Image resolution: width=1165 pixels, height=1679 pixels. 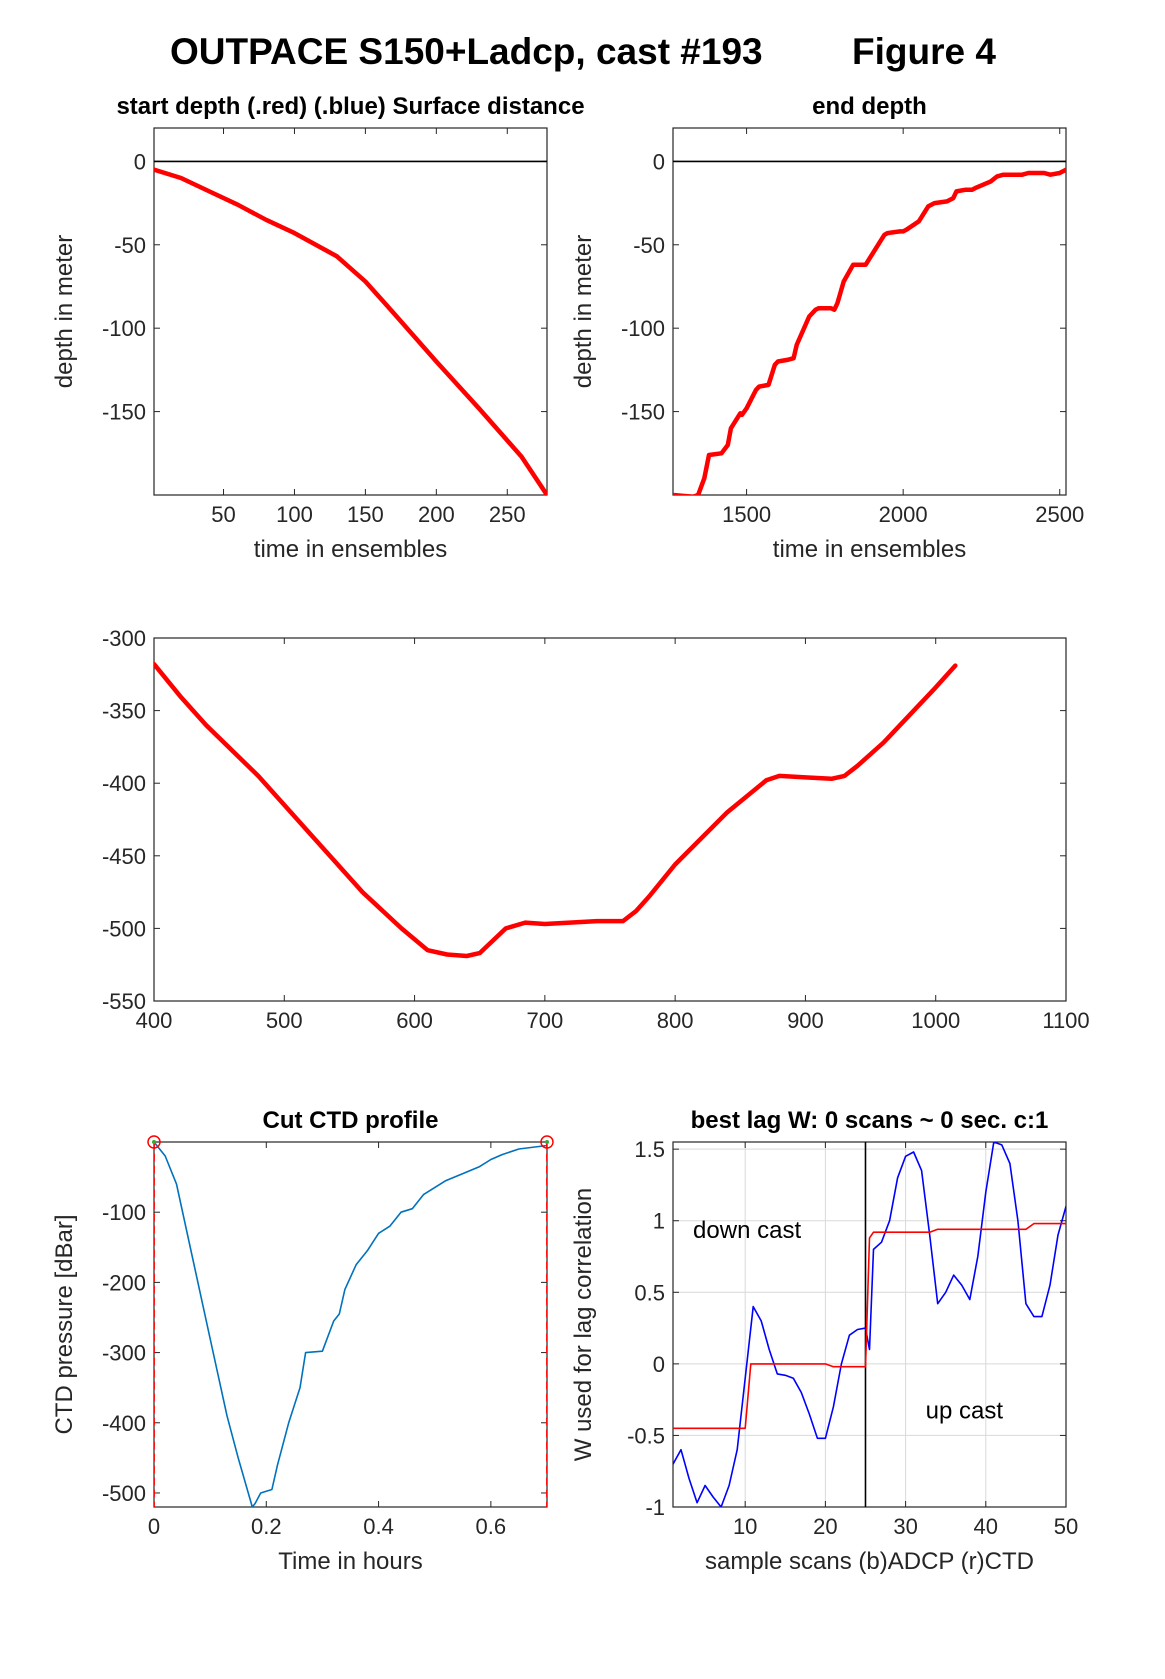 I want to click on x-tick-label: 200, so click(x=436, y=514).